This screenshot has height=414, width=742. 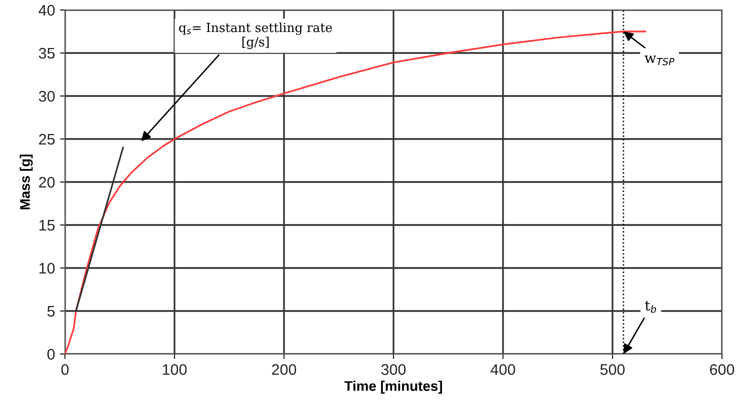 I want to click on x-tick-label: 200, so click(x=284, y=369).